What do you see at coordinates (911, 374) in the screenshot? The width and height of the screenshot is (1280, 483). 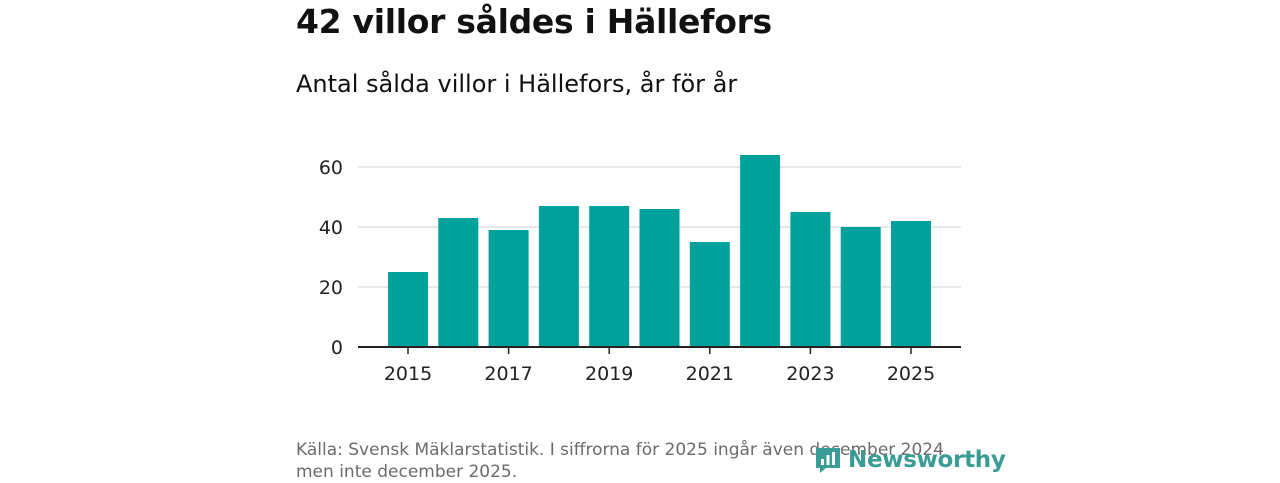 I see `x-tick-label-2025: 2025` at bounding box center [911, 374].